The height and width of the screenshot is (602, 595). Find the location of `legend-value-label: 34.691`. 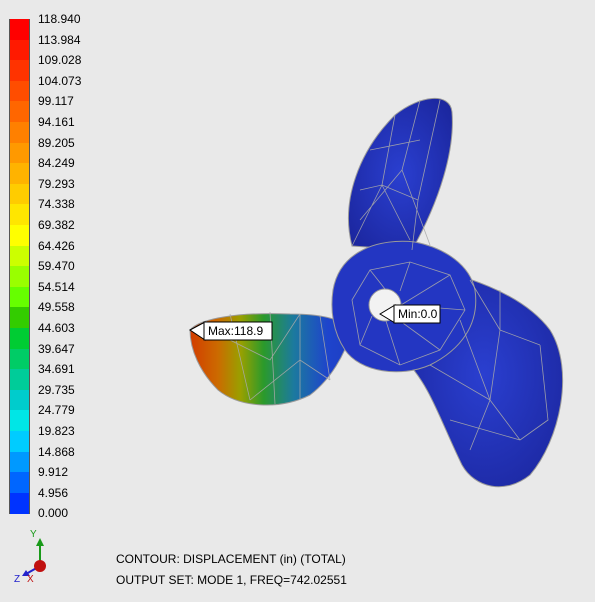

legend-value-label: 34.691 is located at coordinates (56, 369).